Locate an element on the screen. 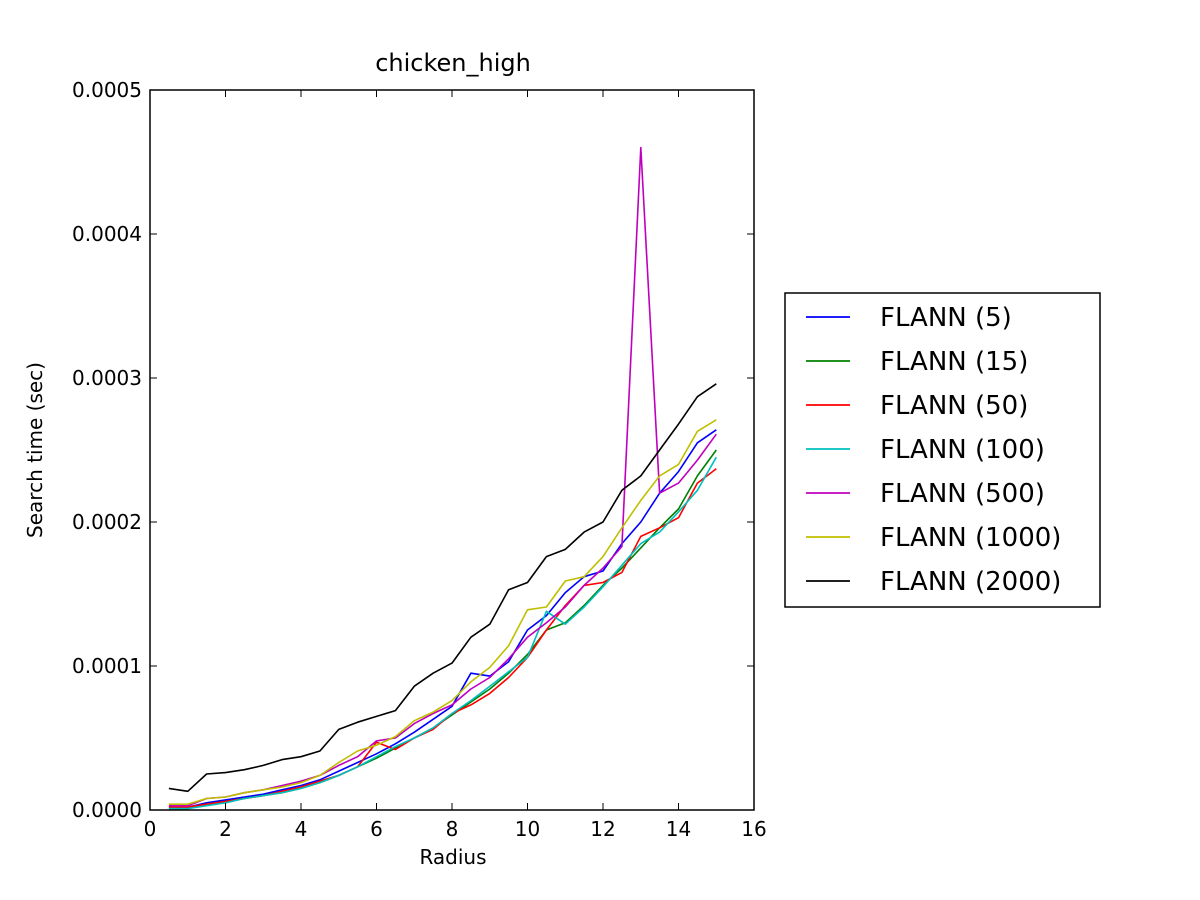  legend-box is located at coordinates (942, 450).